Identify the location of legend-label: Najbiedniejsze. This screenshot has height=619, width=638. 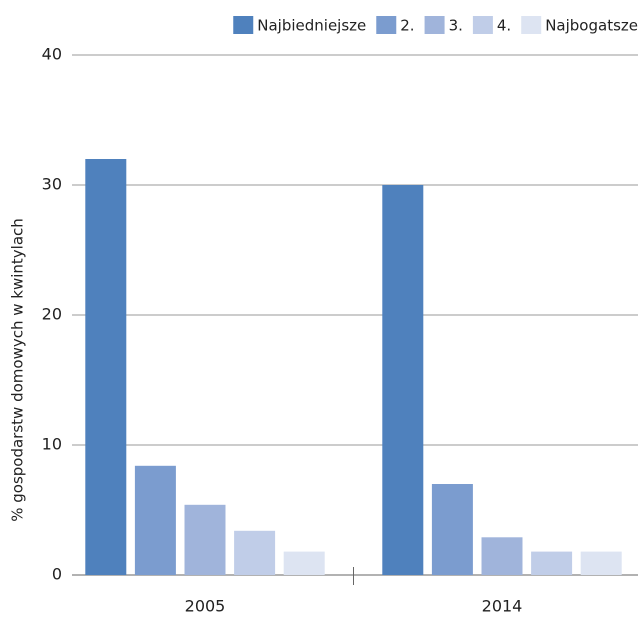
(311, 26).